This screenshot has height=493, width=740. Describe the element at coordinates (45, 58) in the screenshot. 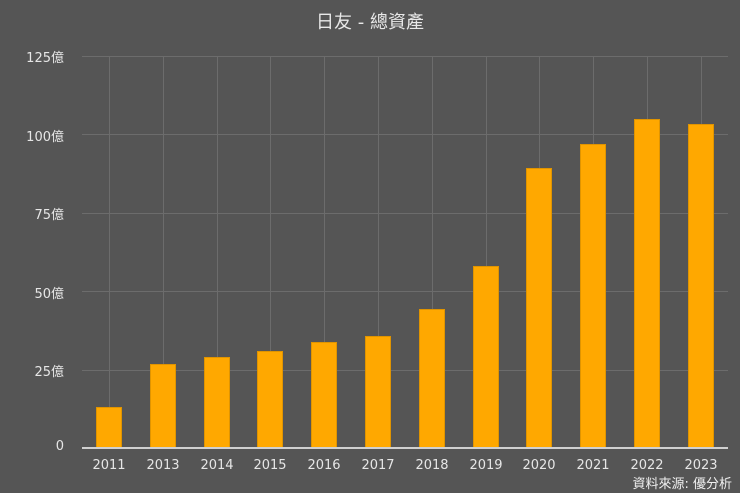

I see `y-tick-label: 125億` at that location.